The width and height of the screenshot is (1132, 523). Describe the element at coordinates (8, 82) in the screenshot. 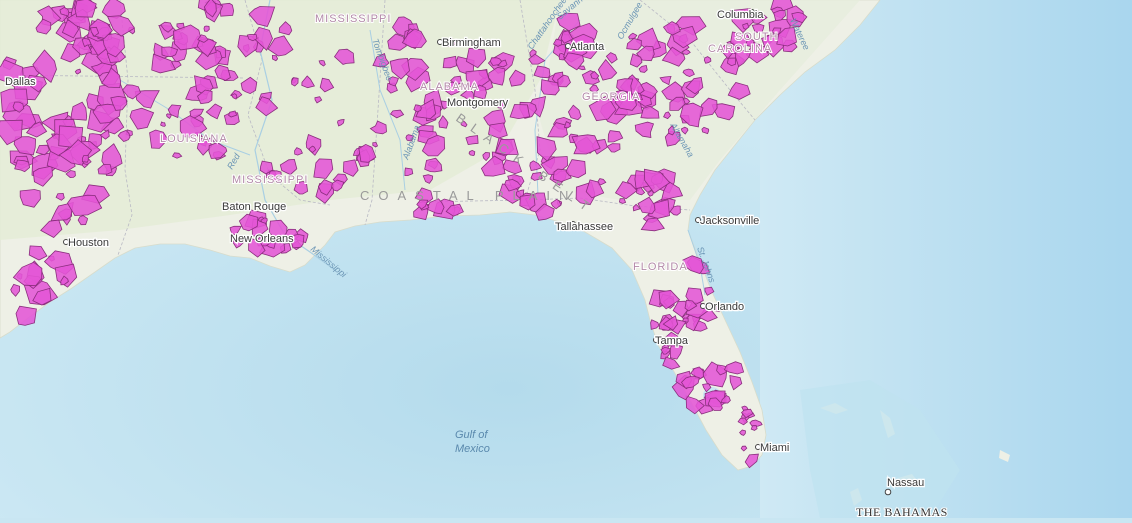

I see `city-marker-dallas` at that location.